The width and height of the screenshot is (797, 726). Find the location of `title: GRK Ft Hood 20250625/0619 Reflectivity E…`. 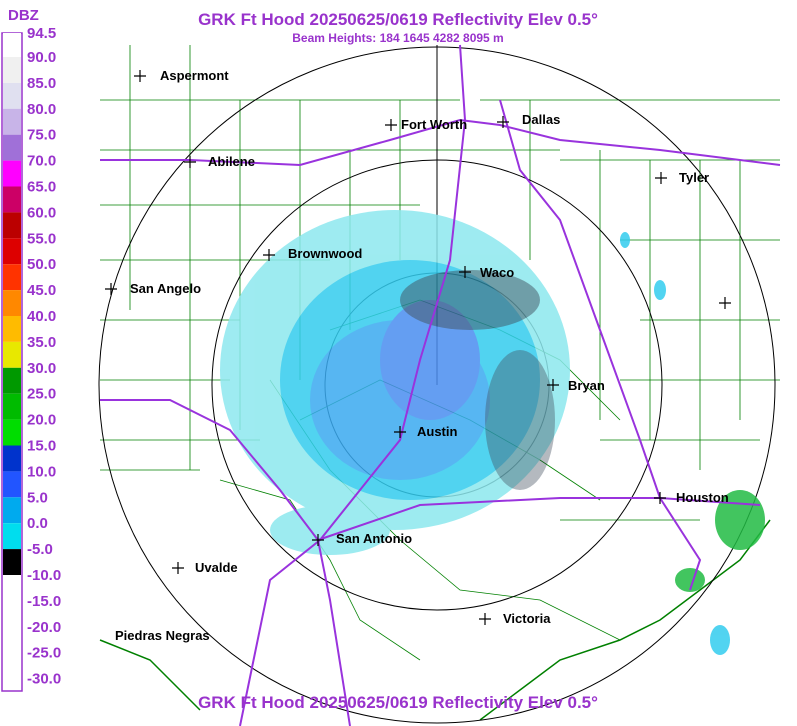

title: GRK Ft Hood 20250625/0619 Reflectivity E… is located at coordinates (398, 19).